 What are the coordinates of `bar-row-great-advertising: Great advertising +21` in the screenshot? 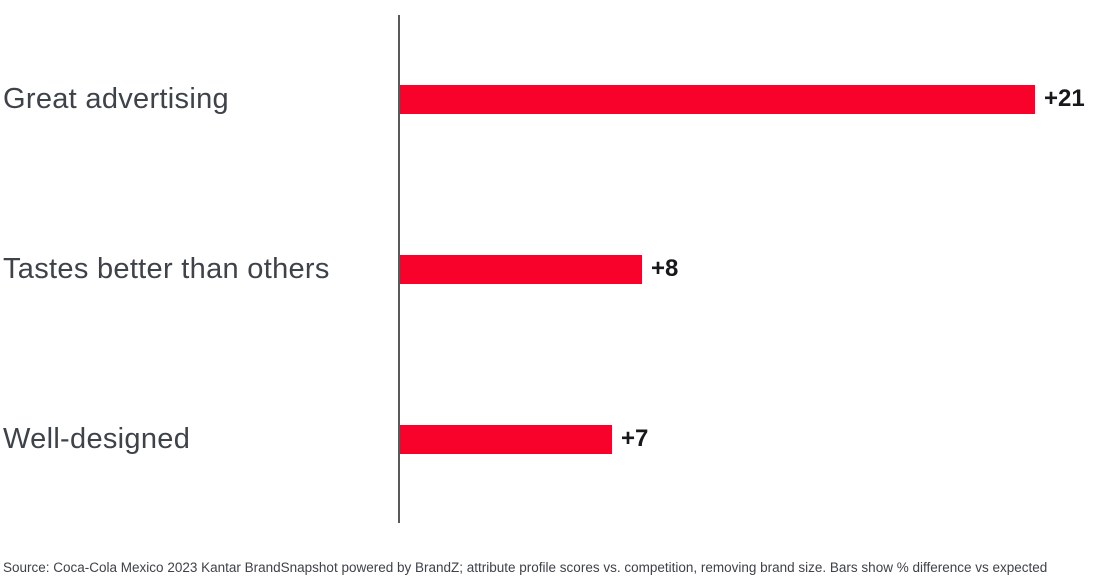 It's located at (550, 99).